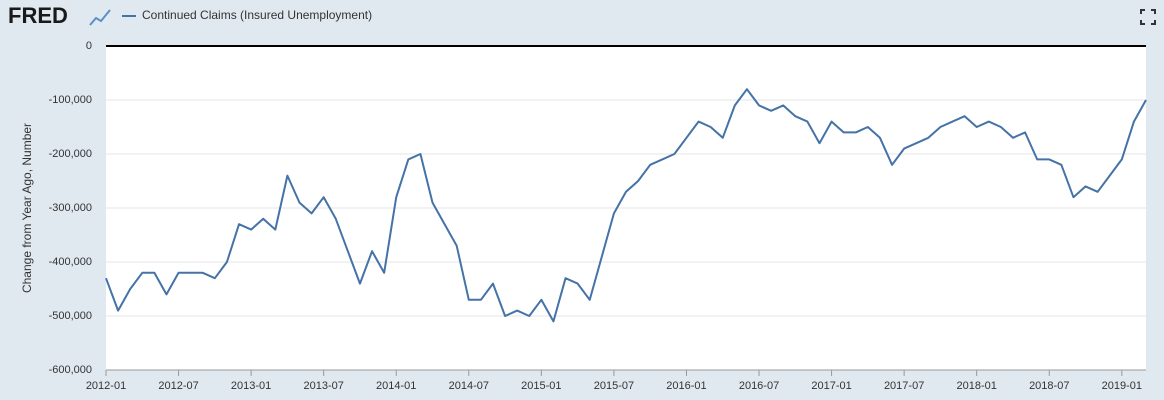 The width and height of the screenshot is (1164, 400). Describe the element at coordinates (323, 386) in the screenshot. I see `x-tick-label: 2013-07` at that location.